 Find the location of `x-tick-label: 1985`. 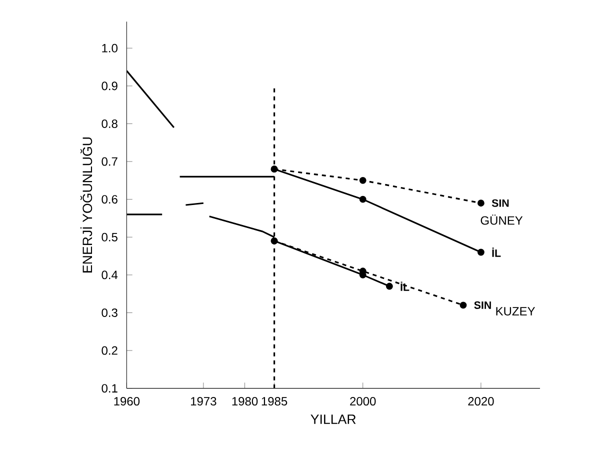

x-tick-label: 1985 is located at coordinates (275, 401).